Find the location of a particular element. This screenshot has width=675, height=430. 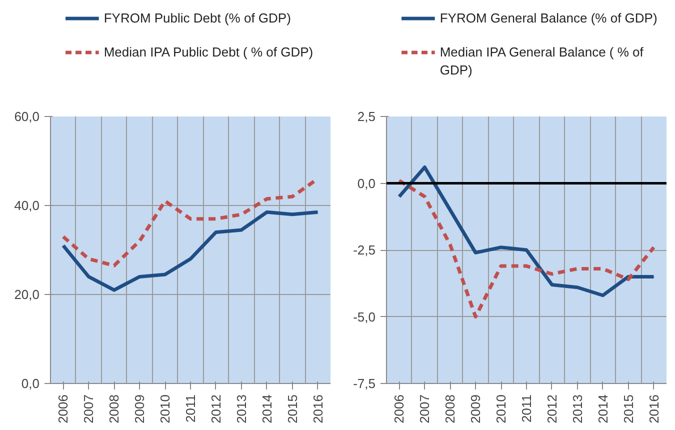

legend-label: FYROM Public Debt (% of GDP) is located at coordinates (197, 18).